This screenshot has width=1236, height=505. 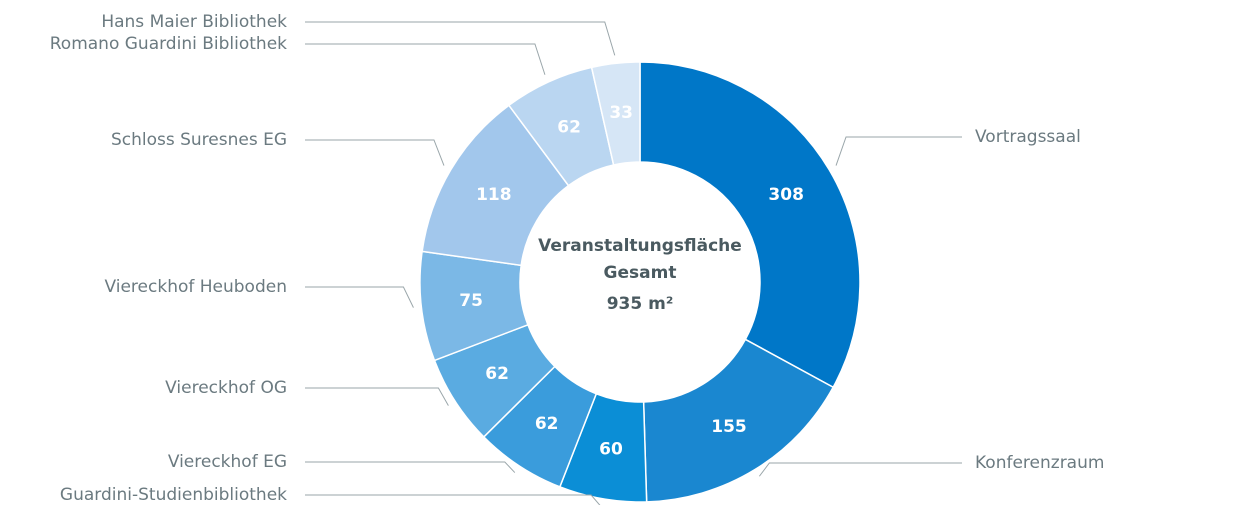 I want to click on category-label: Konferenzraum, so click(x=1039, y=463).